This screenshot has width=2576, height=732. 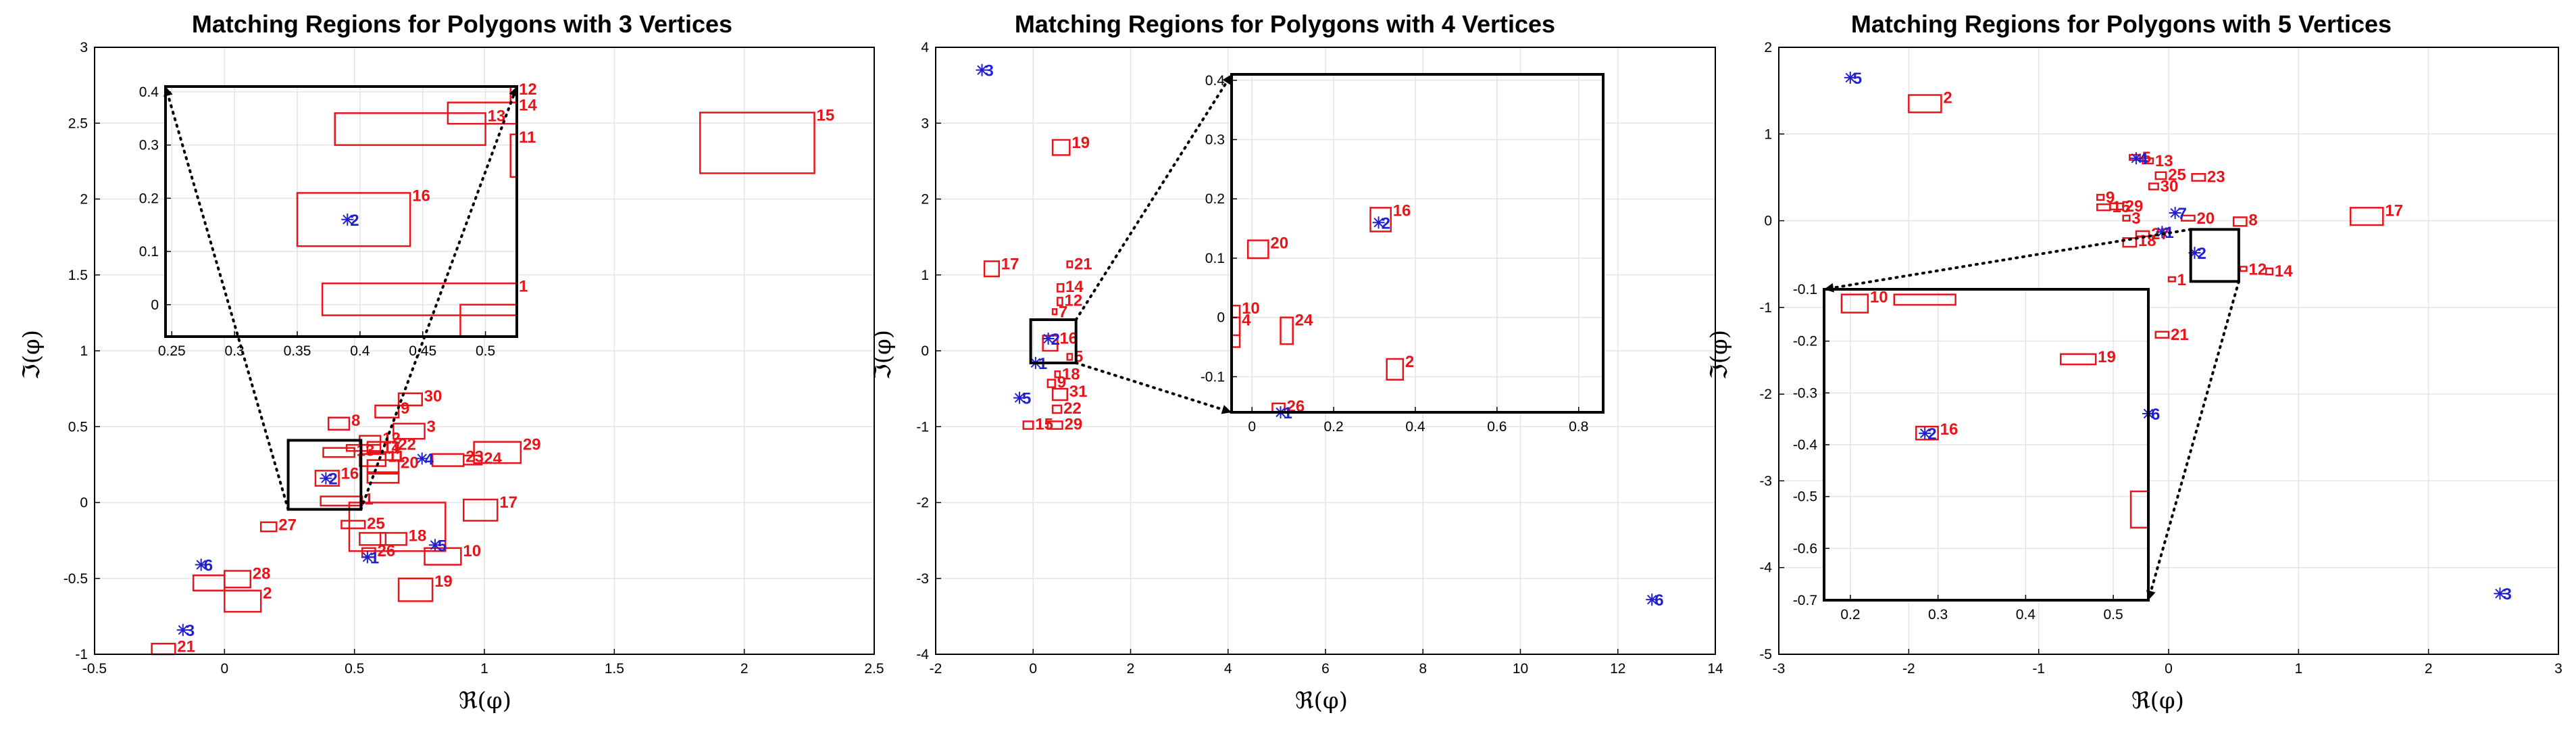 I want to click on chart-1-zoom-connector, so click(x=227, y=298).